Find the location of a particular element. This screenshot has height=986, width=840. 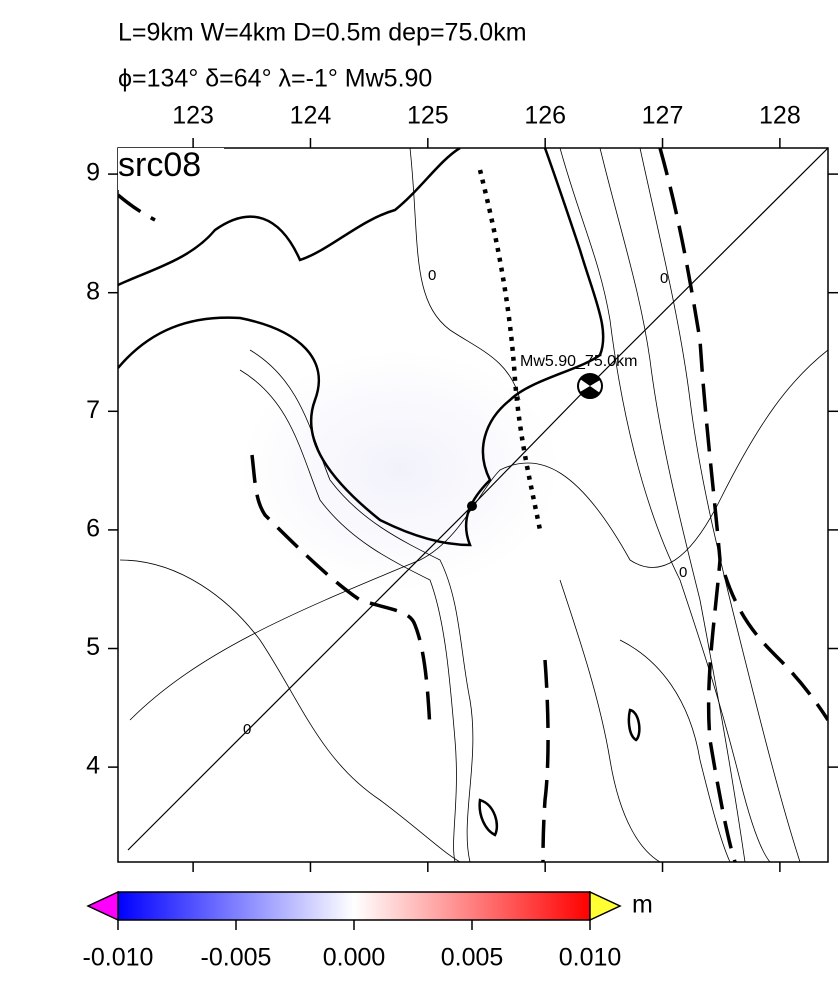

x-tick-label: 124 is located at coordinates (311, 116).